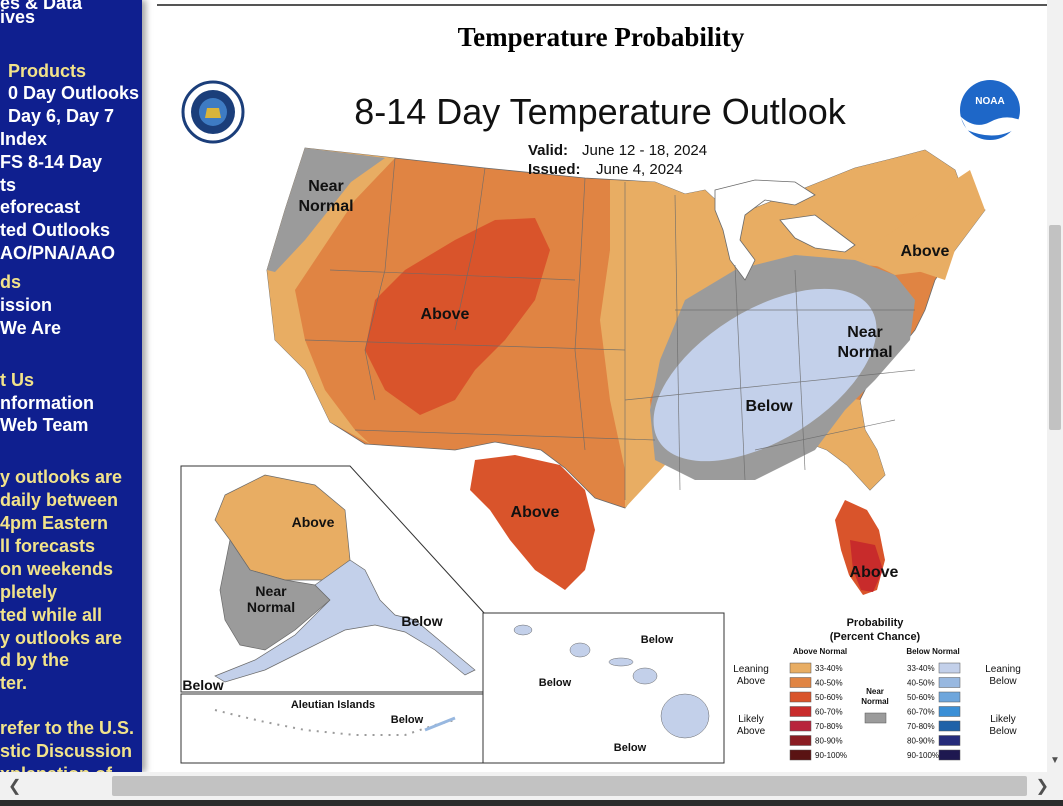  Describe the element at coordinates (925, 251) in the screenshot. I see `label-above-northeast: Above` at that location.